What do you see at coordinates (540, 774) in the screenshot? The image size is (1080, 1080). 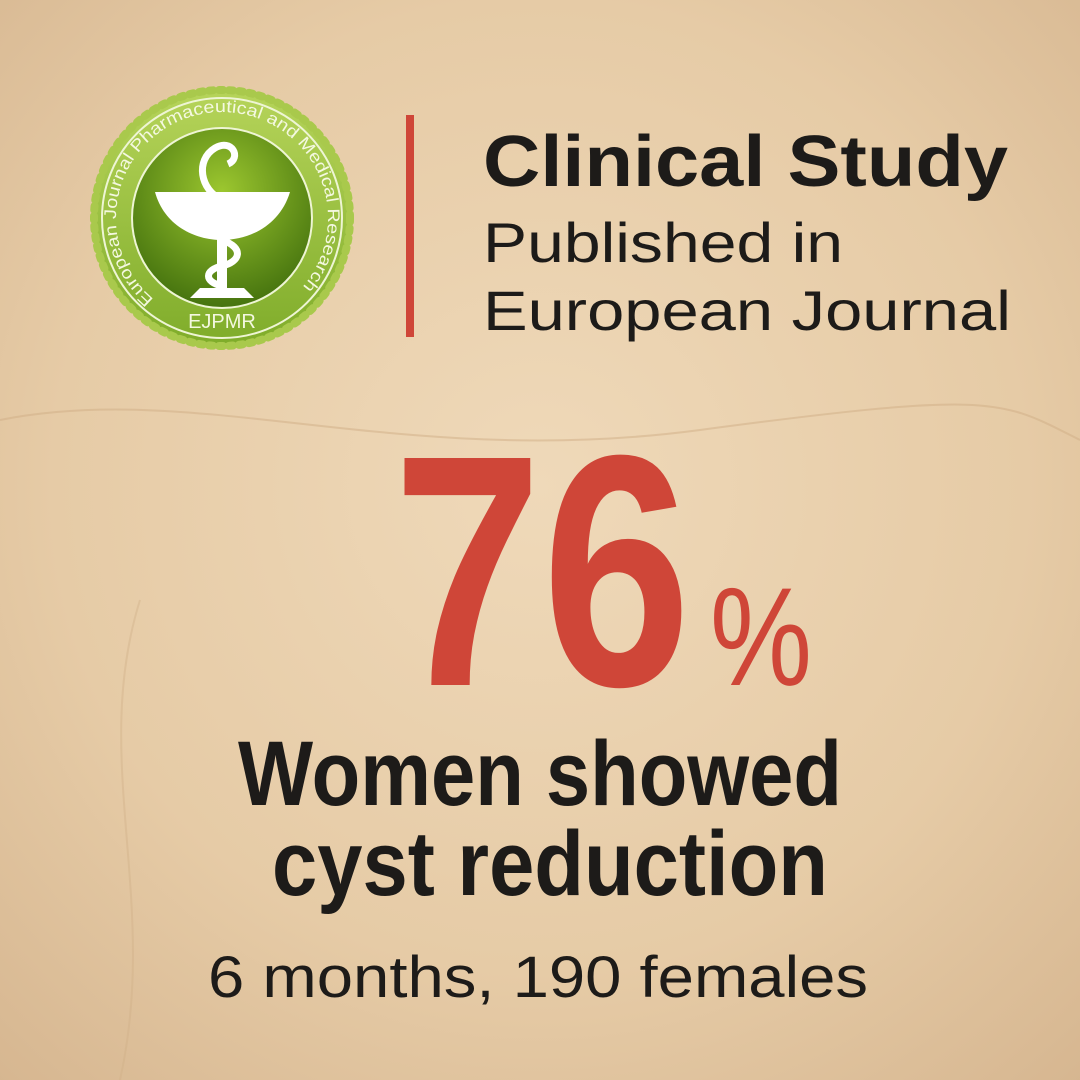 I see `caption-line: Women showed` at bounding box center [540, 774].